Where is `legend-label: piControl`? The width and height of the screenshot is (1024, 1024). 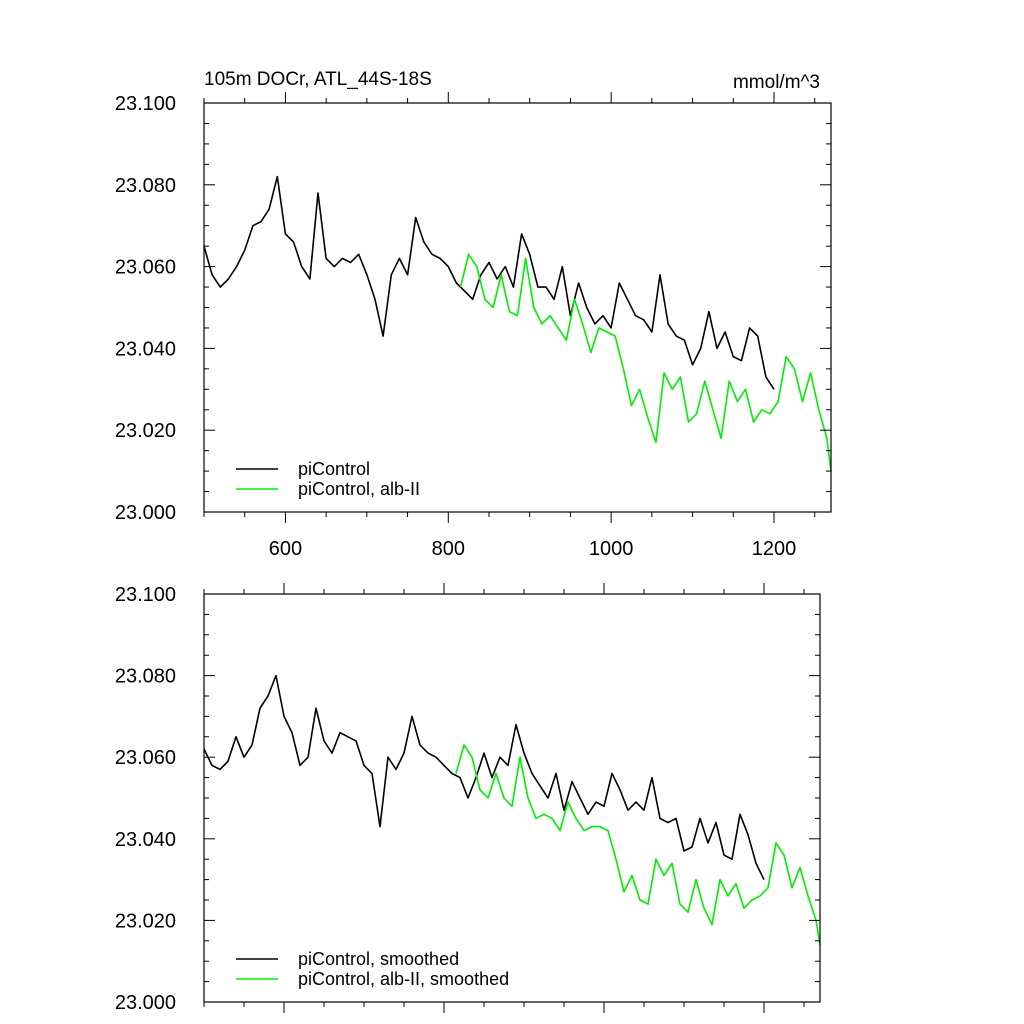 legend-label: piControl is located at coordinates (334, 469).